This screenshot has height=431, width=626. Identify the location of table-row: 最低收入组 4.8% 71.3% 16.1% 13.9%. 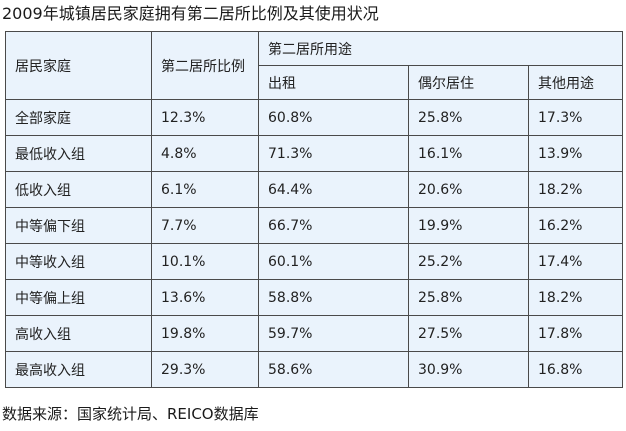
(314, 153).